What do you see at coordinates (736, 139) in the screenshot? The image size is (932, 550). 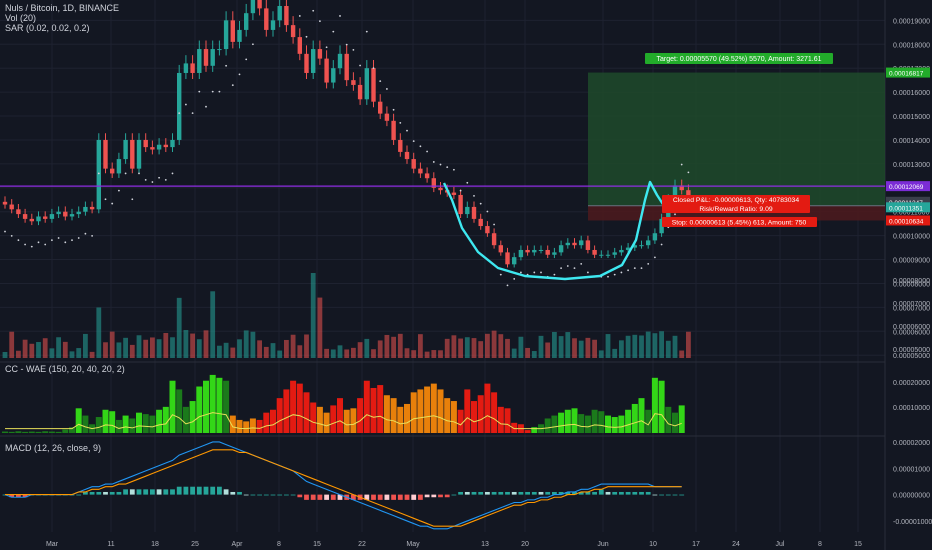 I see `target-zone` at bounding box center [736, 139].